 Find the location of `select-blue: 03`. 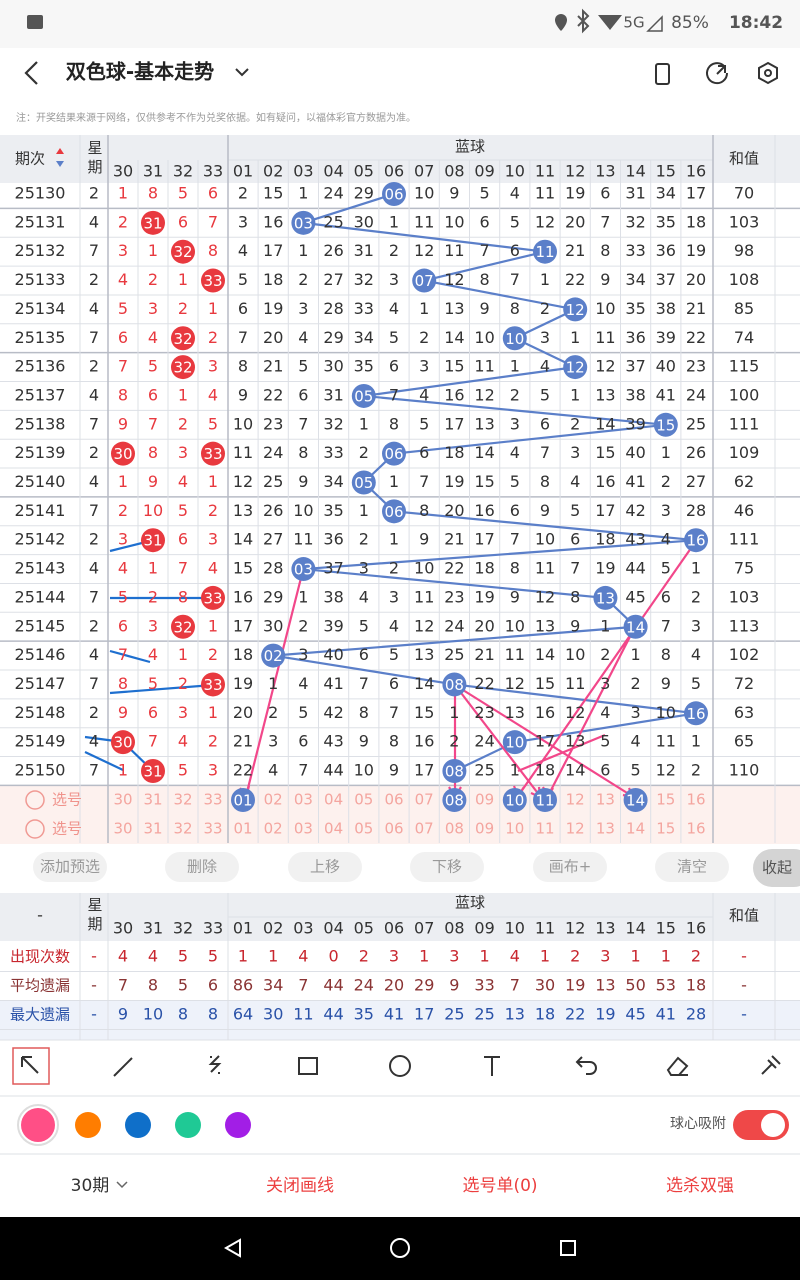

select-blue: 03 is located at coordinates (303, 800).